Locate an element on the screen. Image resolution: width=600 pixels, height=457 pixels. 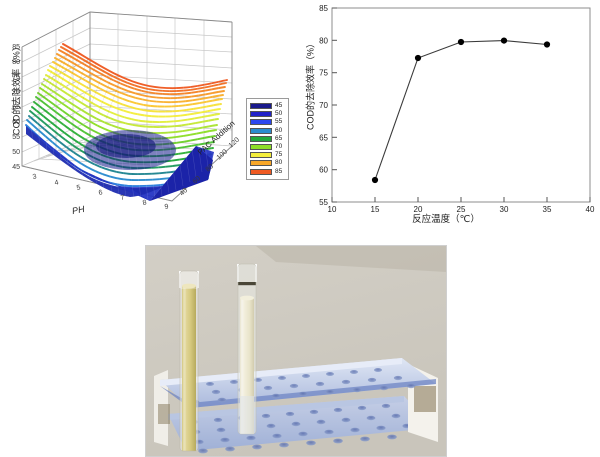
line-chart-y-axis-label: COD的去除效率（%） is located at coordinates (310, 85).